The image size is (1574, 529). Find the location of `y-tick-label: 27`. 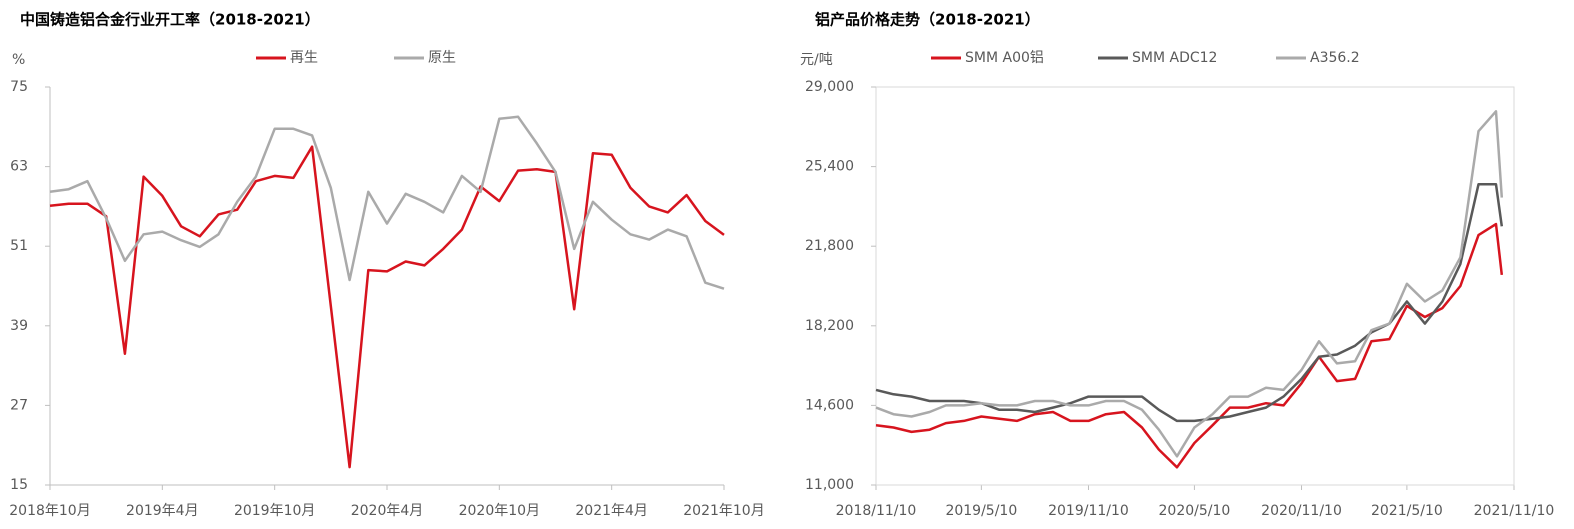

y-tick-label: 27 is located at coordinates (19, 405).